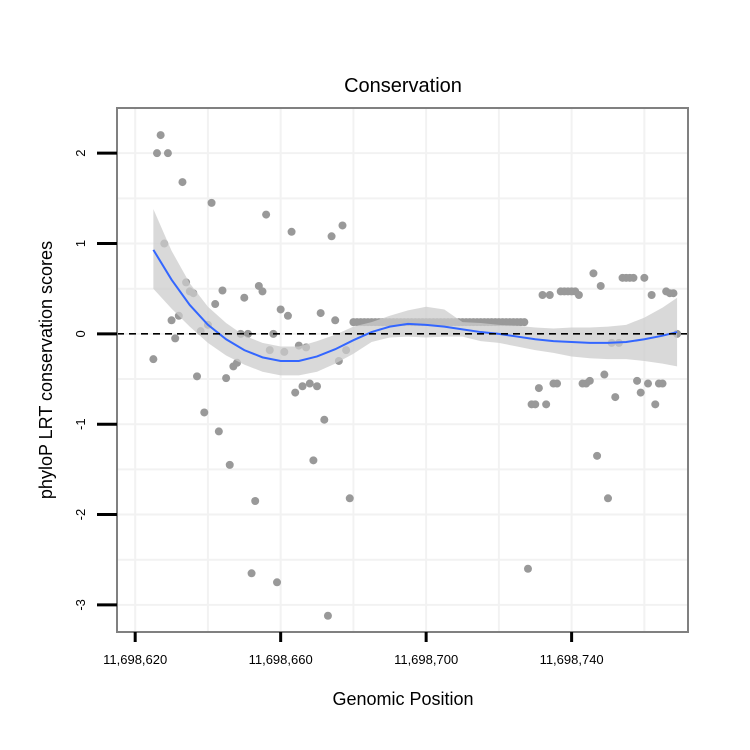  Describe the element at coordinates (46, 370) in the screenshot. I see `y-axis-label: phyloP LRT conservation scores` at that location.